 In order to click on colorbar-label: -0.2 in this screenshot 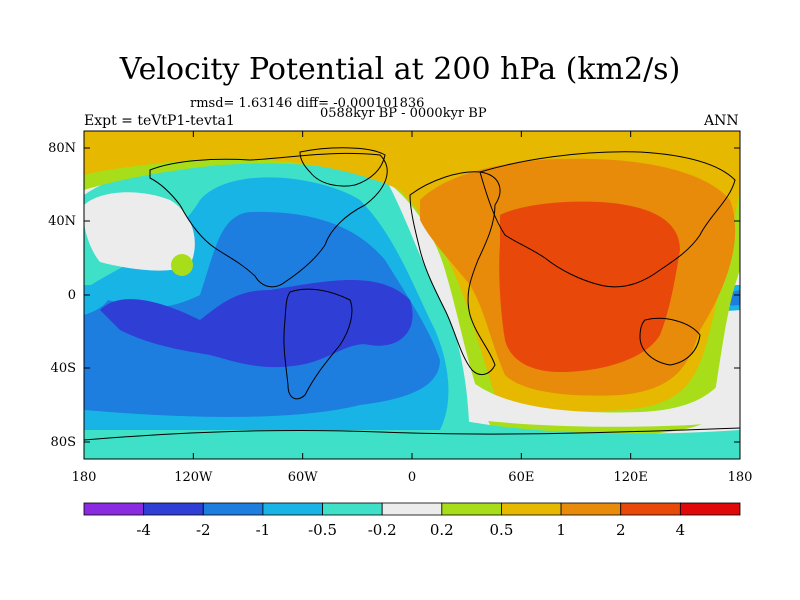, I will do `click(382, 530)`.